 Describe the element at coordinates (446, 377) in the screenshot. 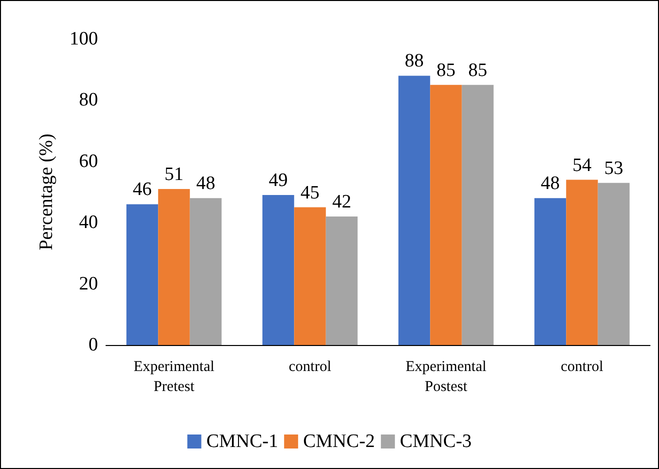

I see `x-tick-label: Experimental Postest` at that location.